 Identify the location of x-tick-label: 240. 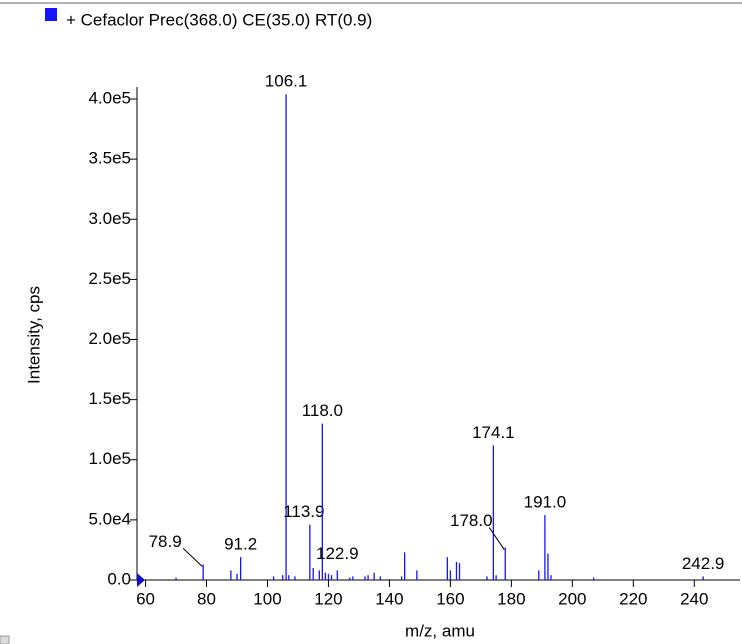
(694, 598).